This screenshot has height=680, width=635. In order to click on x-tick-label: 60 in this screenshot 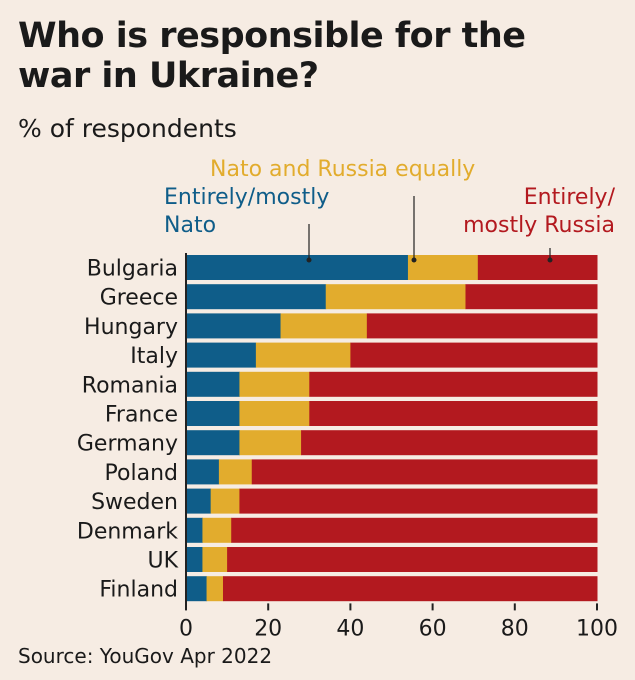, I will do `click(433, 628)`.